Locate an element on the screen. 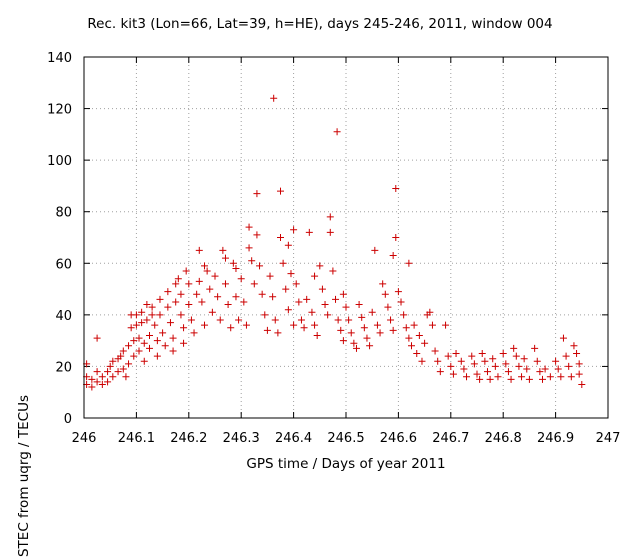 The width and height of the screenshot is (640, 557). y-tick-label: 120 is located at coordinates (59, 110).